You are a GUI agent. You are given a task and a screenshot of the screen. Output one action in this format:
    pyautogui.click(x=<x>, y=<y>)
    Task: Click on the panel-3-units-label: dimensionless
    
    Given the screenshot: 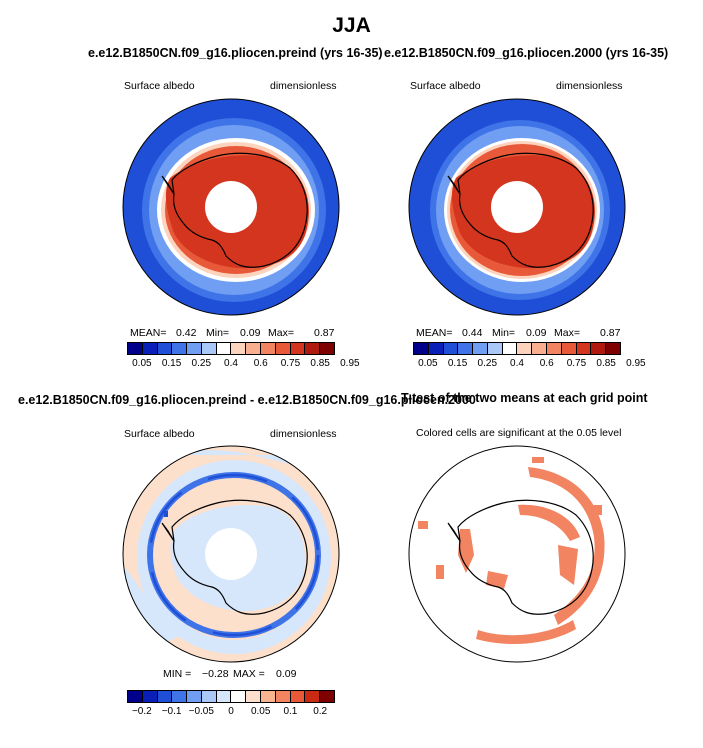 What is the action you would take?
    pyautogui.click(x=303, y=434)
    